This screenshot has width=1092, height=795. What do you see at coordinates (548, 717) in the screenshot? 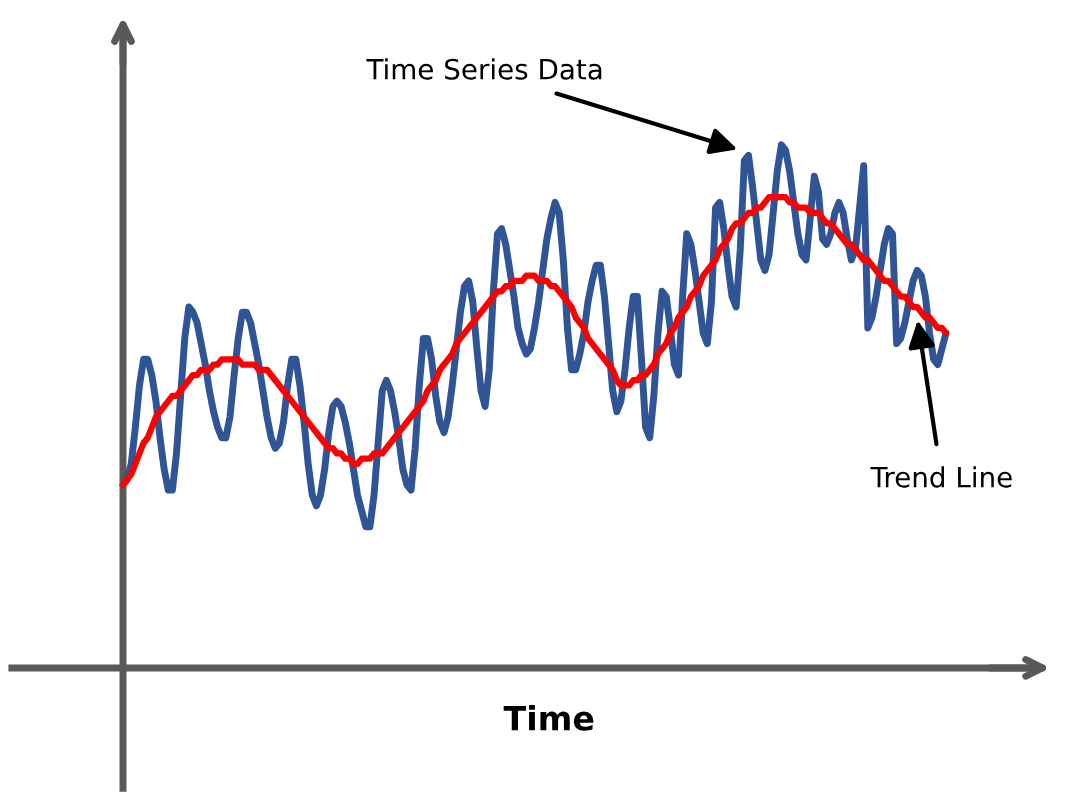
I see `x-axis-title: Time` at bounding box center [548, 717].